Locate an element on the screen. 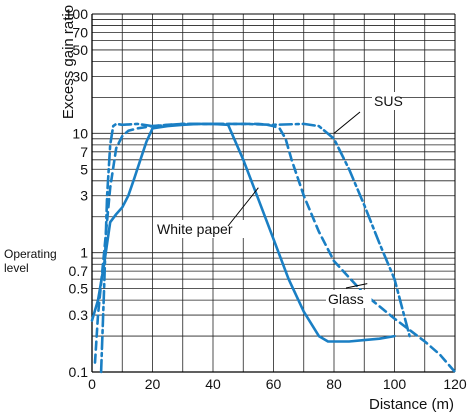 The height and width of the screenshot is (416, 468). y-axis-label: Excess gain ratio is located at coordinates (68, 62).